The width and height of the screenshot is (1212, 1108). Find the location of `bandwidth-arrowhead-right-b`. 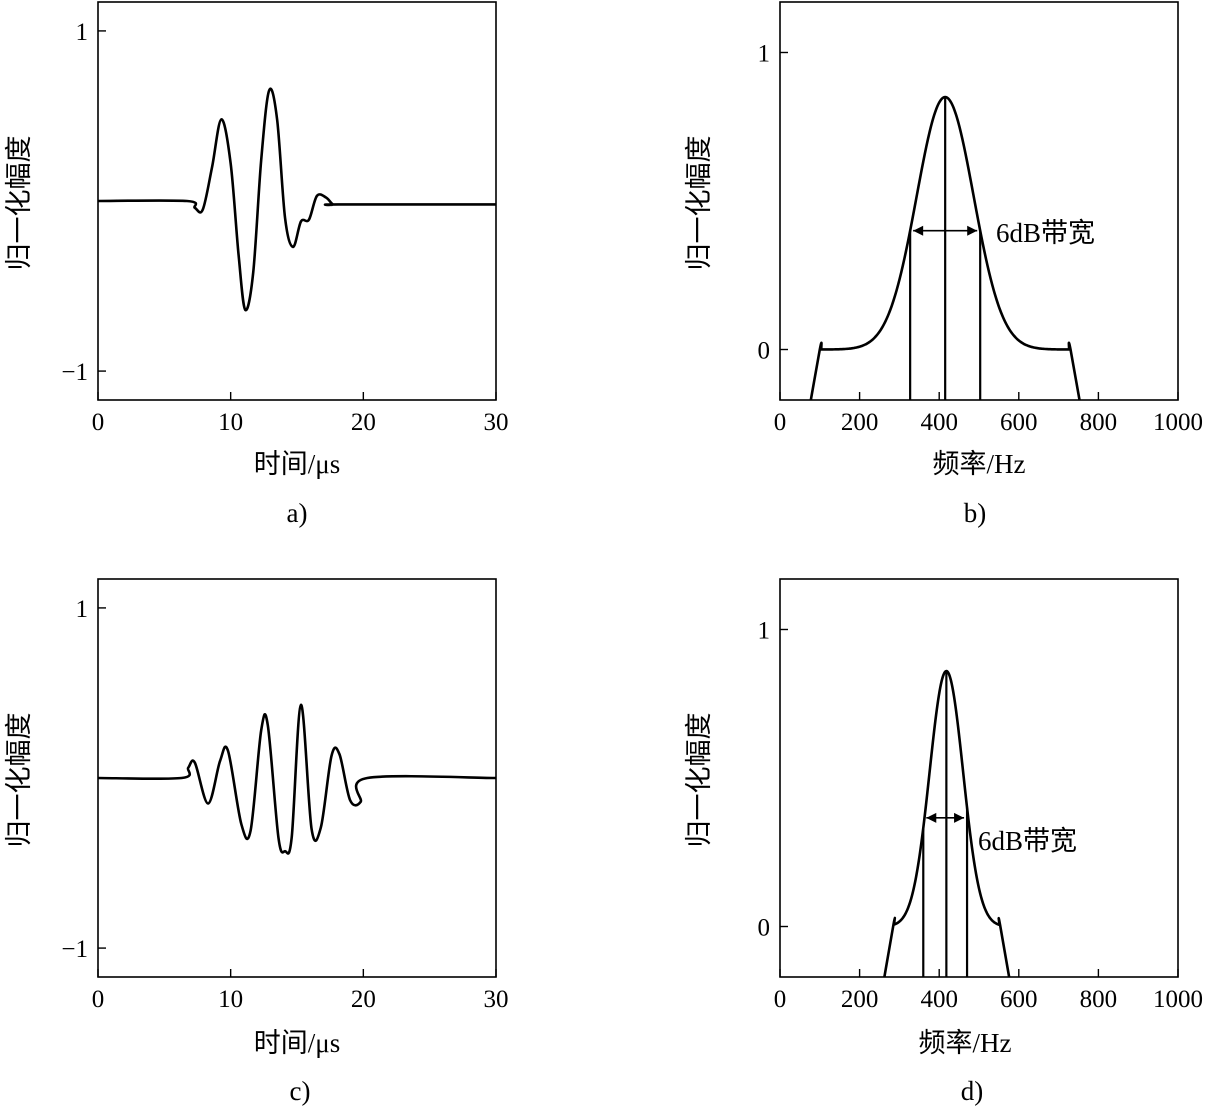

bandwidth-arrowhead-right-b is located at coordinates (972, 230).